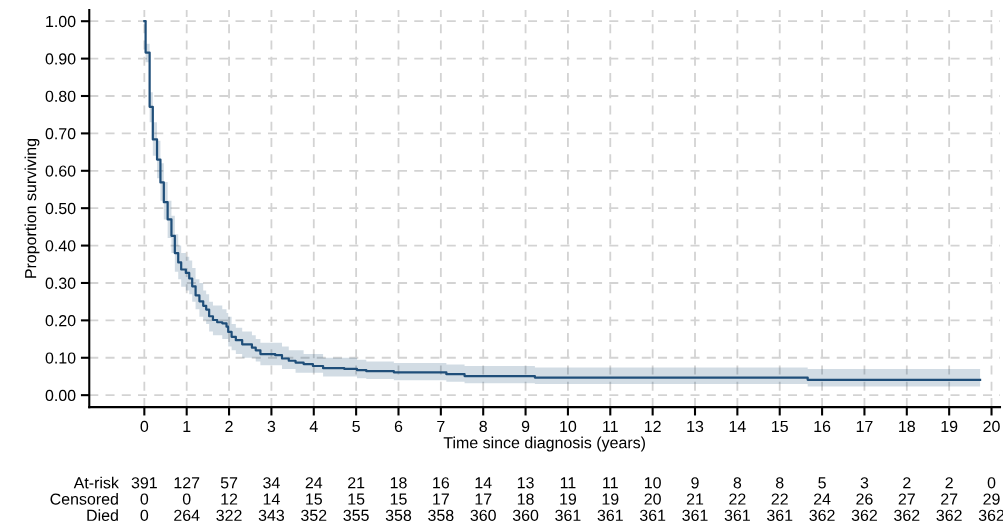 Image resolution: width=1003 pixels, height=526 pixels. What do you see at coordinates (525, 499) in the screenshot?
I see `text: Censored 0 0 12 14 15 15 15 17 17 18 19 19 20 21 22 22 24 26 27 27 29` at bounding box center [525, 499].